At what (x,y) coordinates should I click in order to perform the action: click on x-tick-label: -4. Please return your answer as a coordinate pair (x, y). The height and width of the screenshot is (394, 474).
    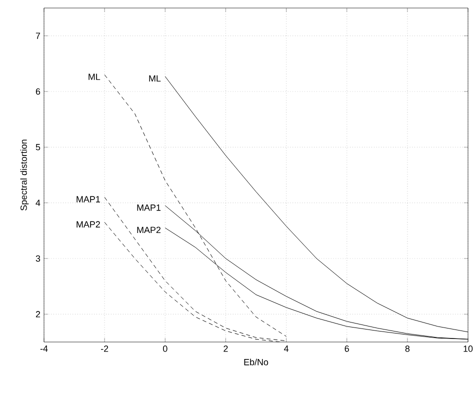
    Looking at the image, I should click on (44, 349).